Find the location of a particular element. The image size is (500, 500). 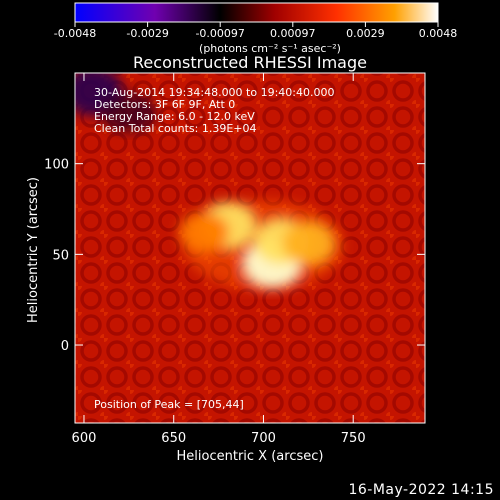

chart-title: Reconstructed RHESSI Image is located at coordinates (250, 62).